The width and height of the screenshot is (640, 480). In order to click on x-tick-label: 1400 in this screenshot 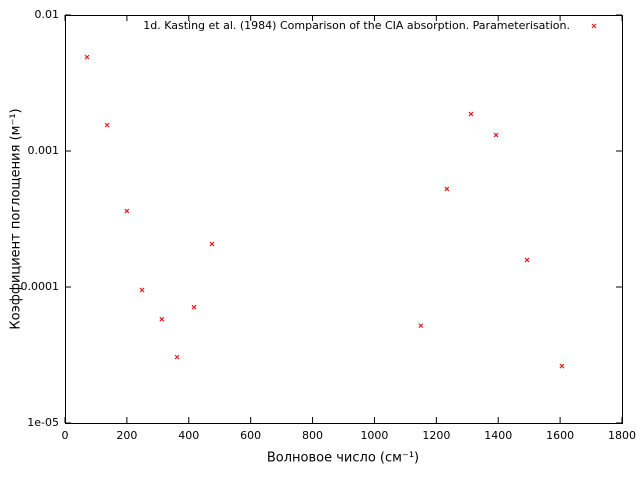, I will do `click(498, 435)`.